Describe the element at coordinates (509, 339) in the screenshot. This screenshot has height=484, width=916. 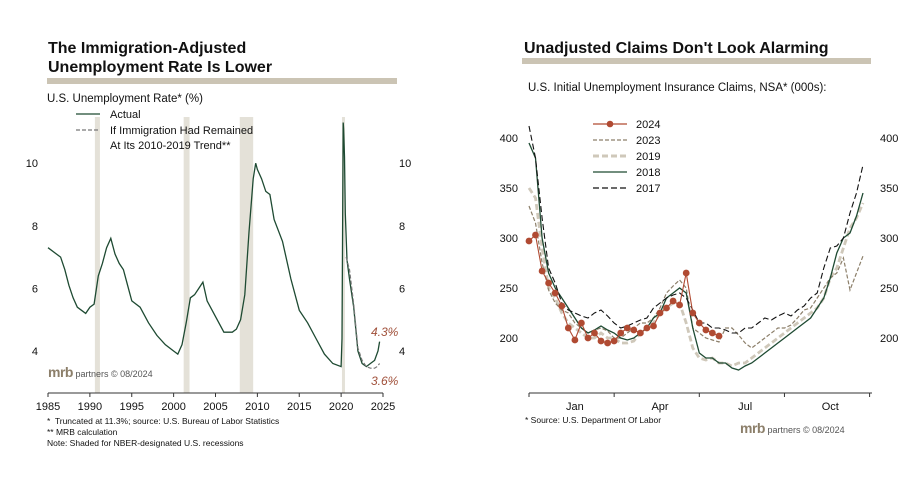
I see `y-tick-left-label-200: 200` at that location.